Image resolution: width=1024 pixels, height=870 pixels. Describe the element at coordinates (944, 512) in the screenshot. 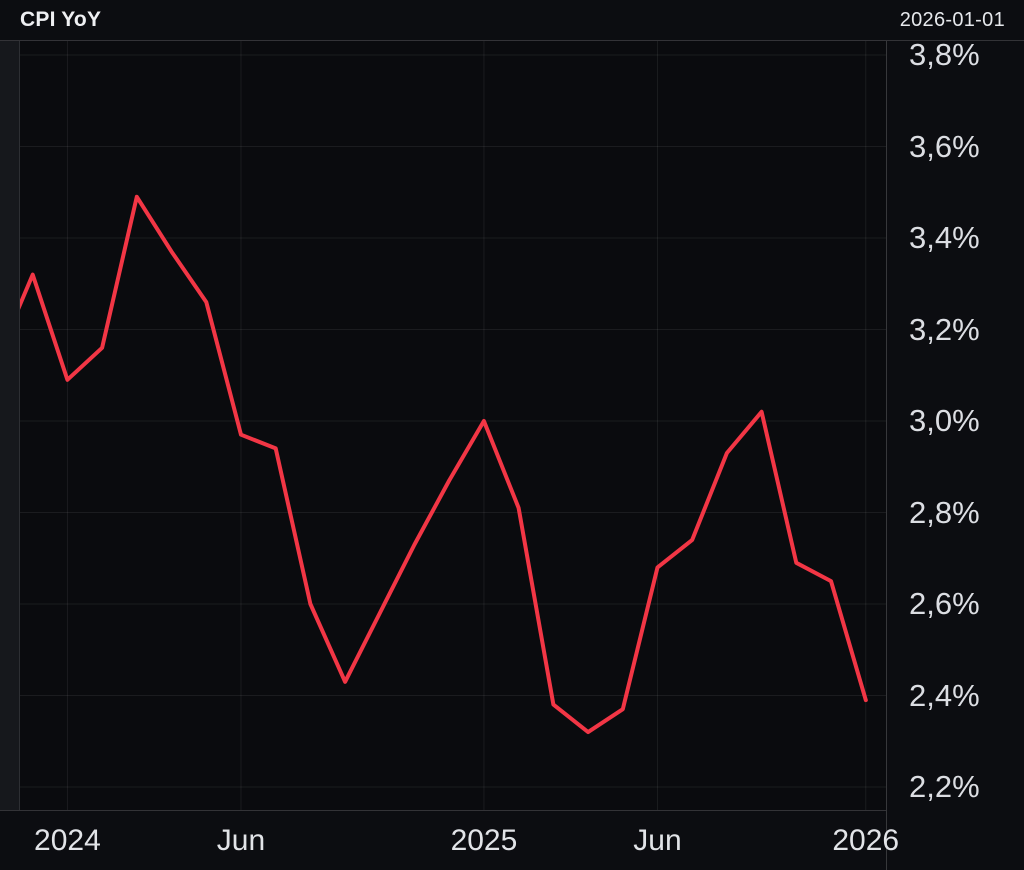

I see `price-tick-label: 2,8%` at that location.